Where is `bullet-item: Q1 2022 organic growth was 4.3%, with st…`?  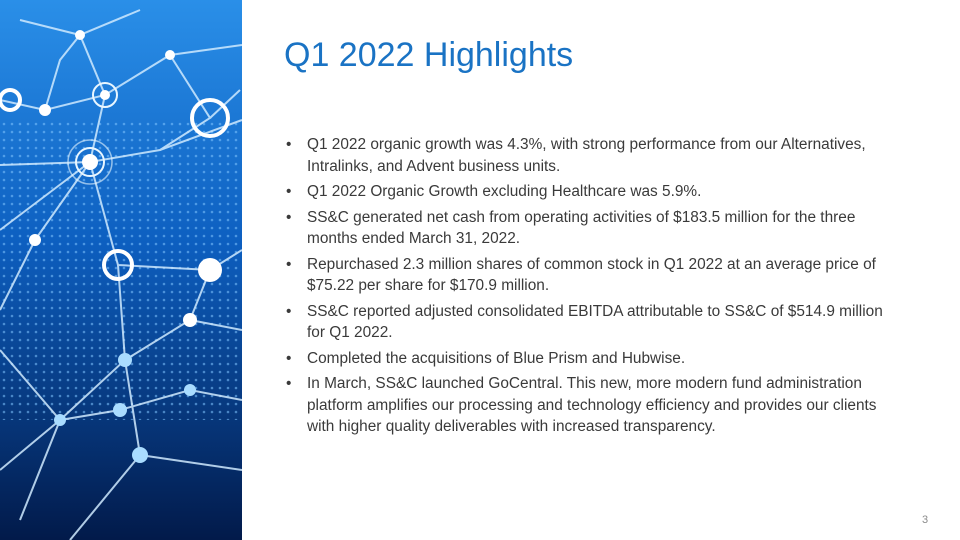 bullet-item: Q1 2022 organic growth was 4.3%, with st… is located at coordinates (595, 155).